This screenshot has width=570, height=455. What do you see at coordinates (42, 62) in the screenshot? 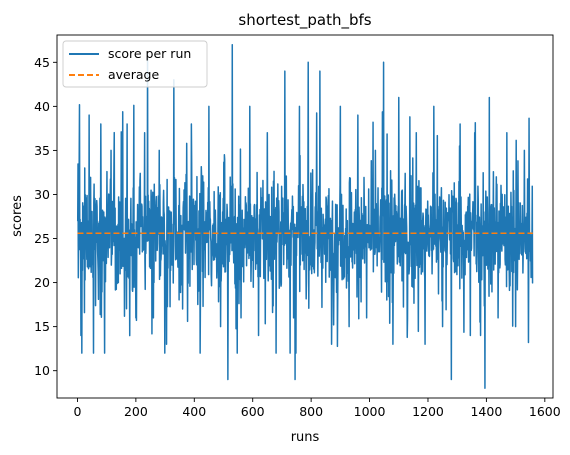
I see `y-tick-label-45: 45` at bounding box center [42, 62].